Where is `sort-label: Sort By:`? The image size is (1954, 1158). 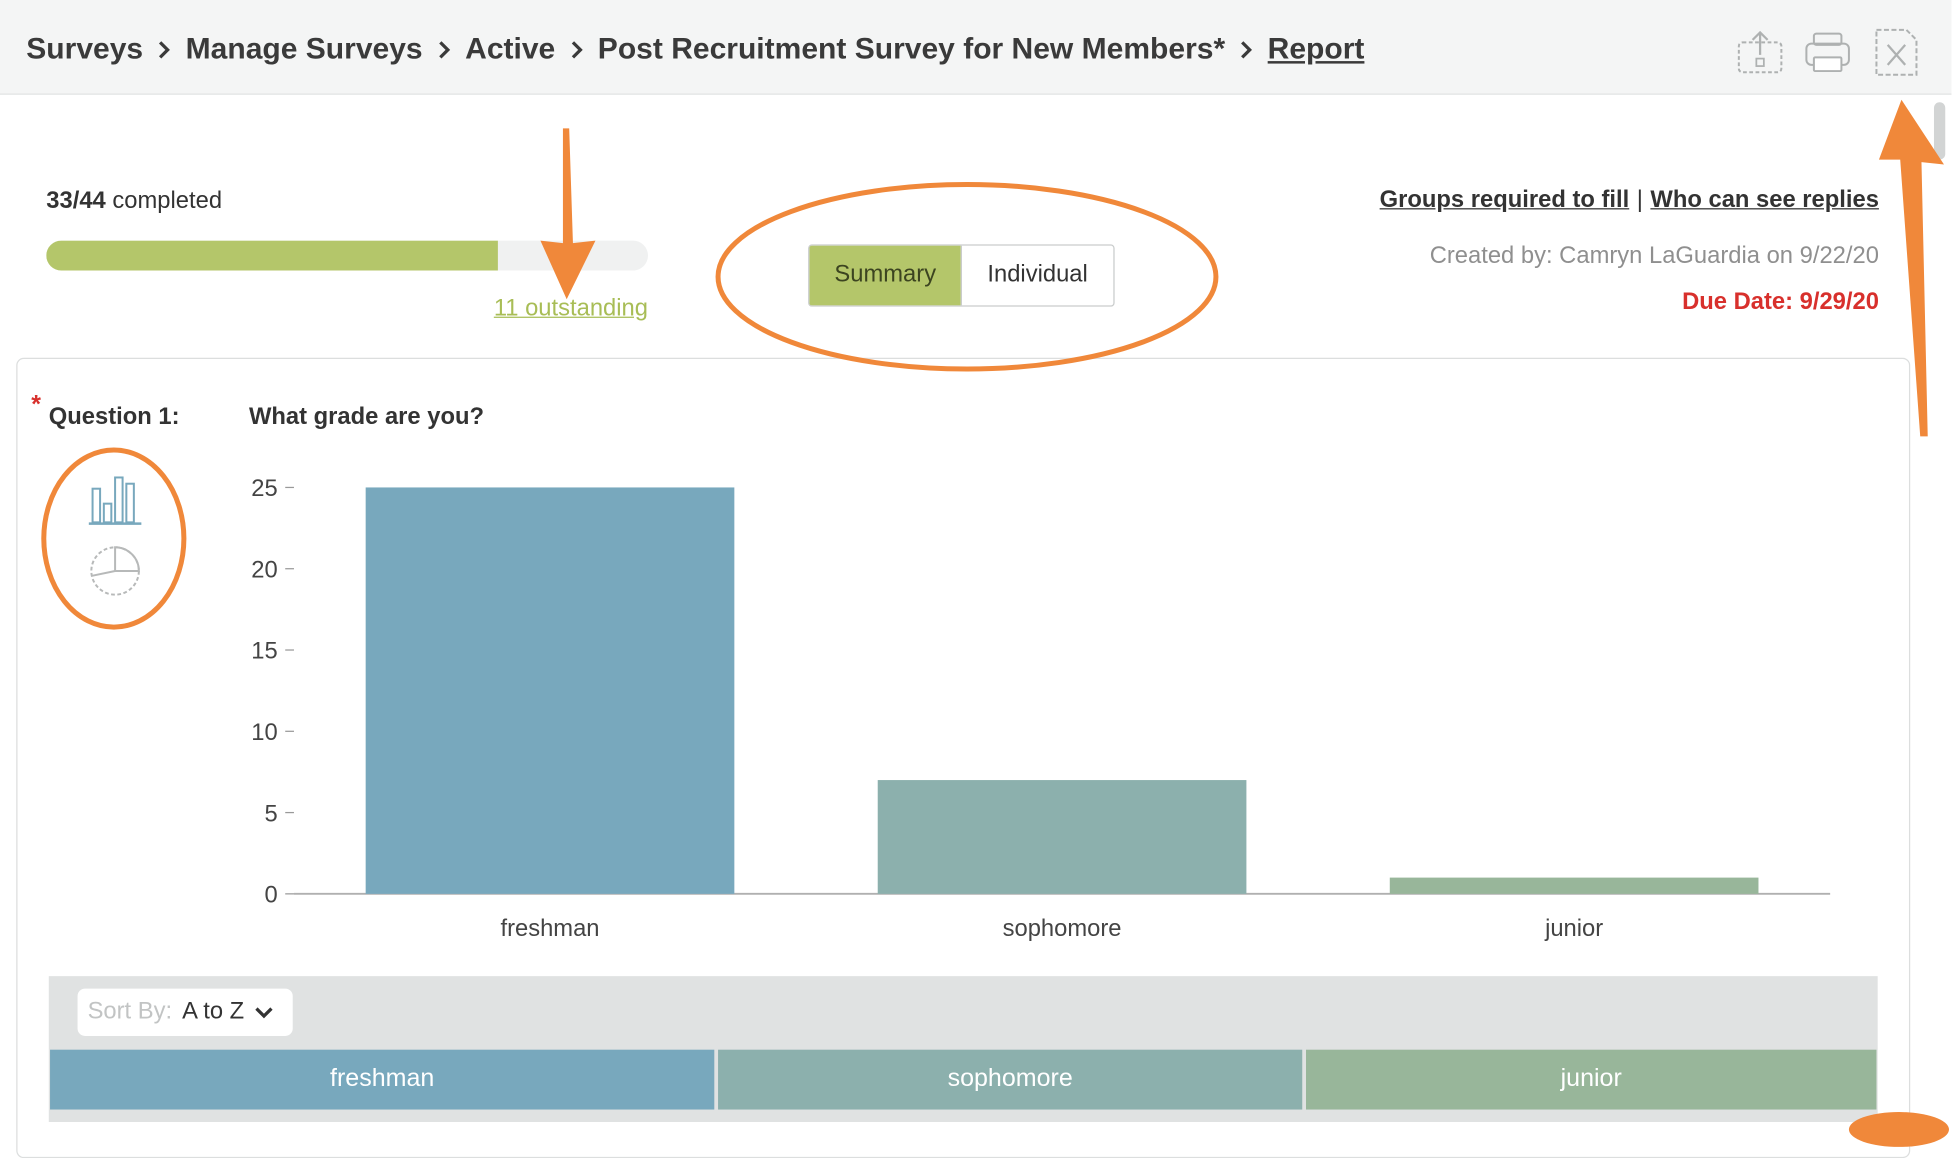
sort-label: Sort By: is located at coordinates (130, 1011).